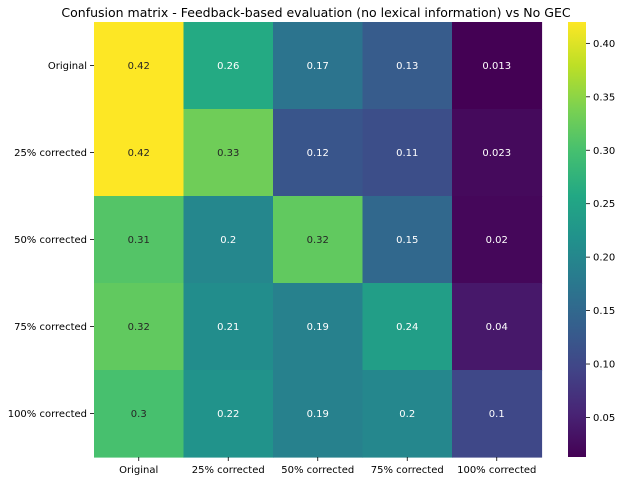 This screenshot has height=482, width=625. What do you see at coordinates (496, 470) in the screenshot?
I see `column-tick-label: 100% corrected` at bounding box center [496, 470].